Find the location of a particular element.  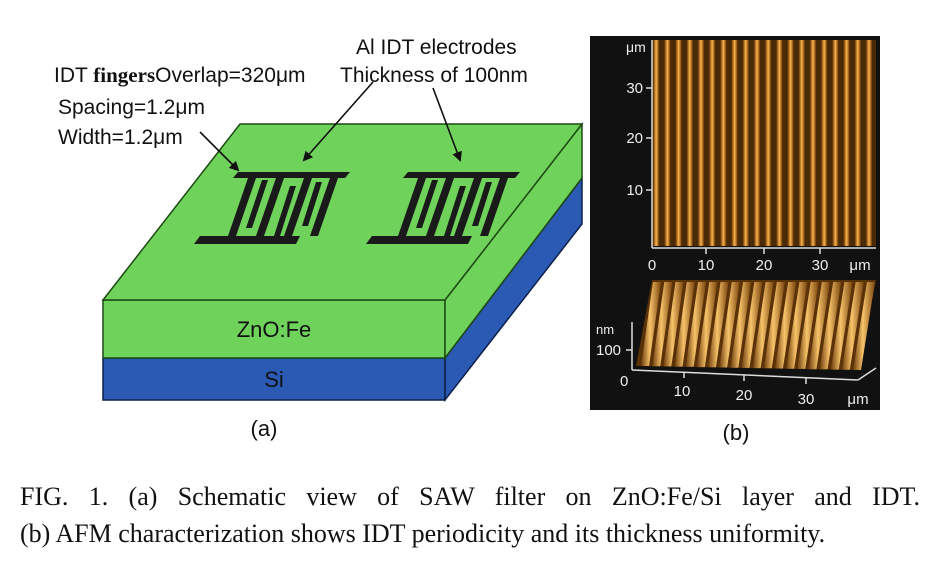

afm-2d-unit: μm is located at coordinates (636, 47).